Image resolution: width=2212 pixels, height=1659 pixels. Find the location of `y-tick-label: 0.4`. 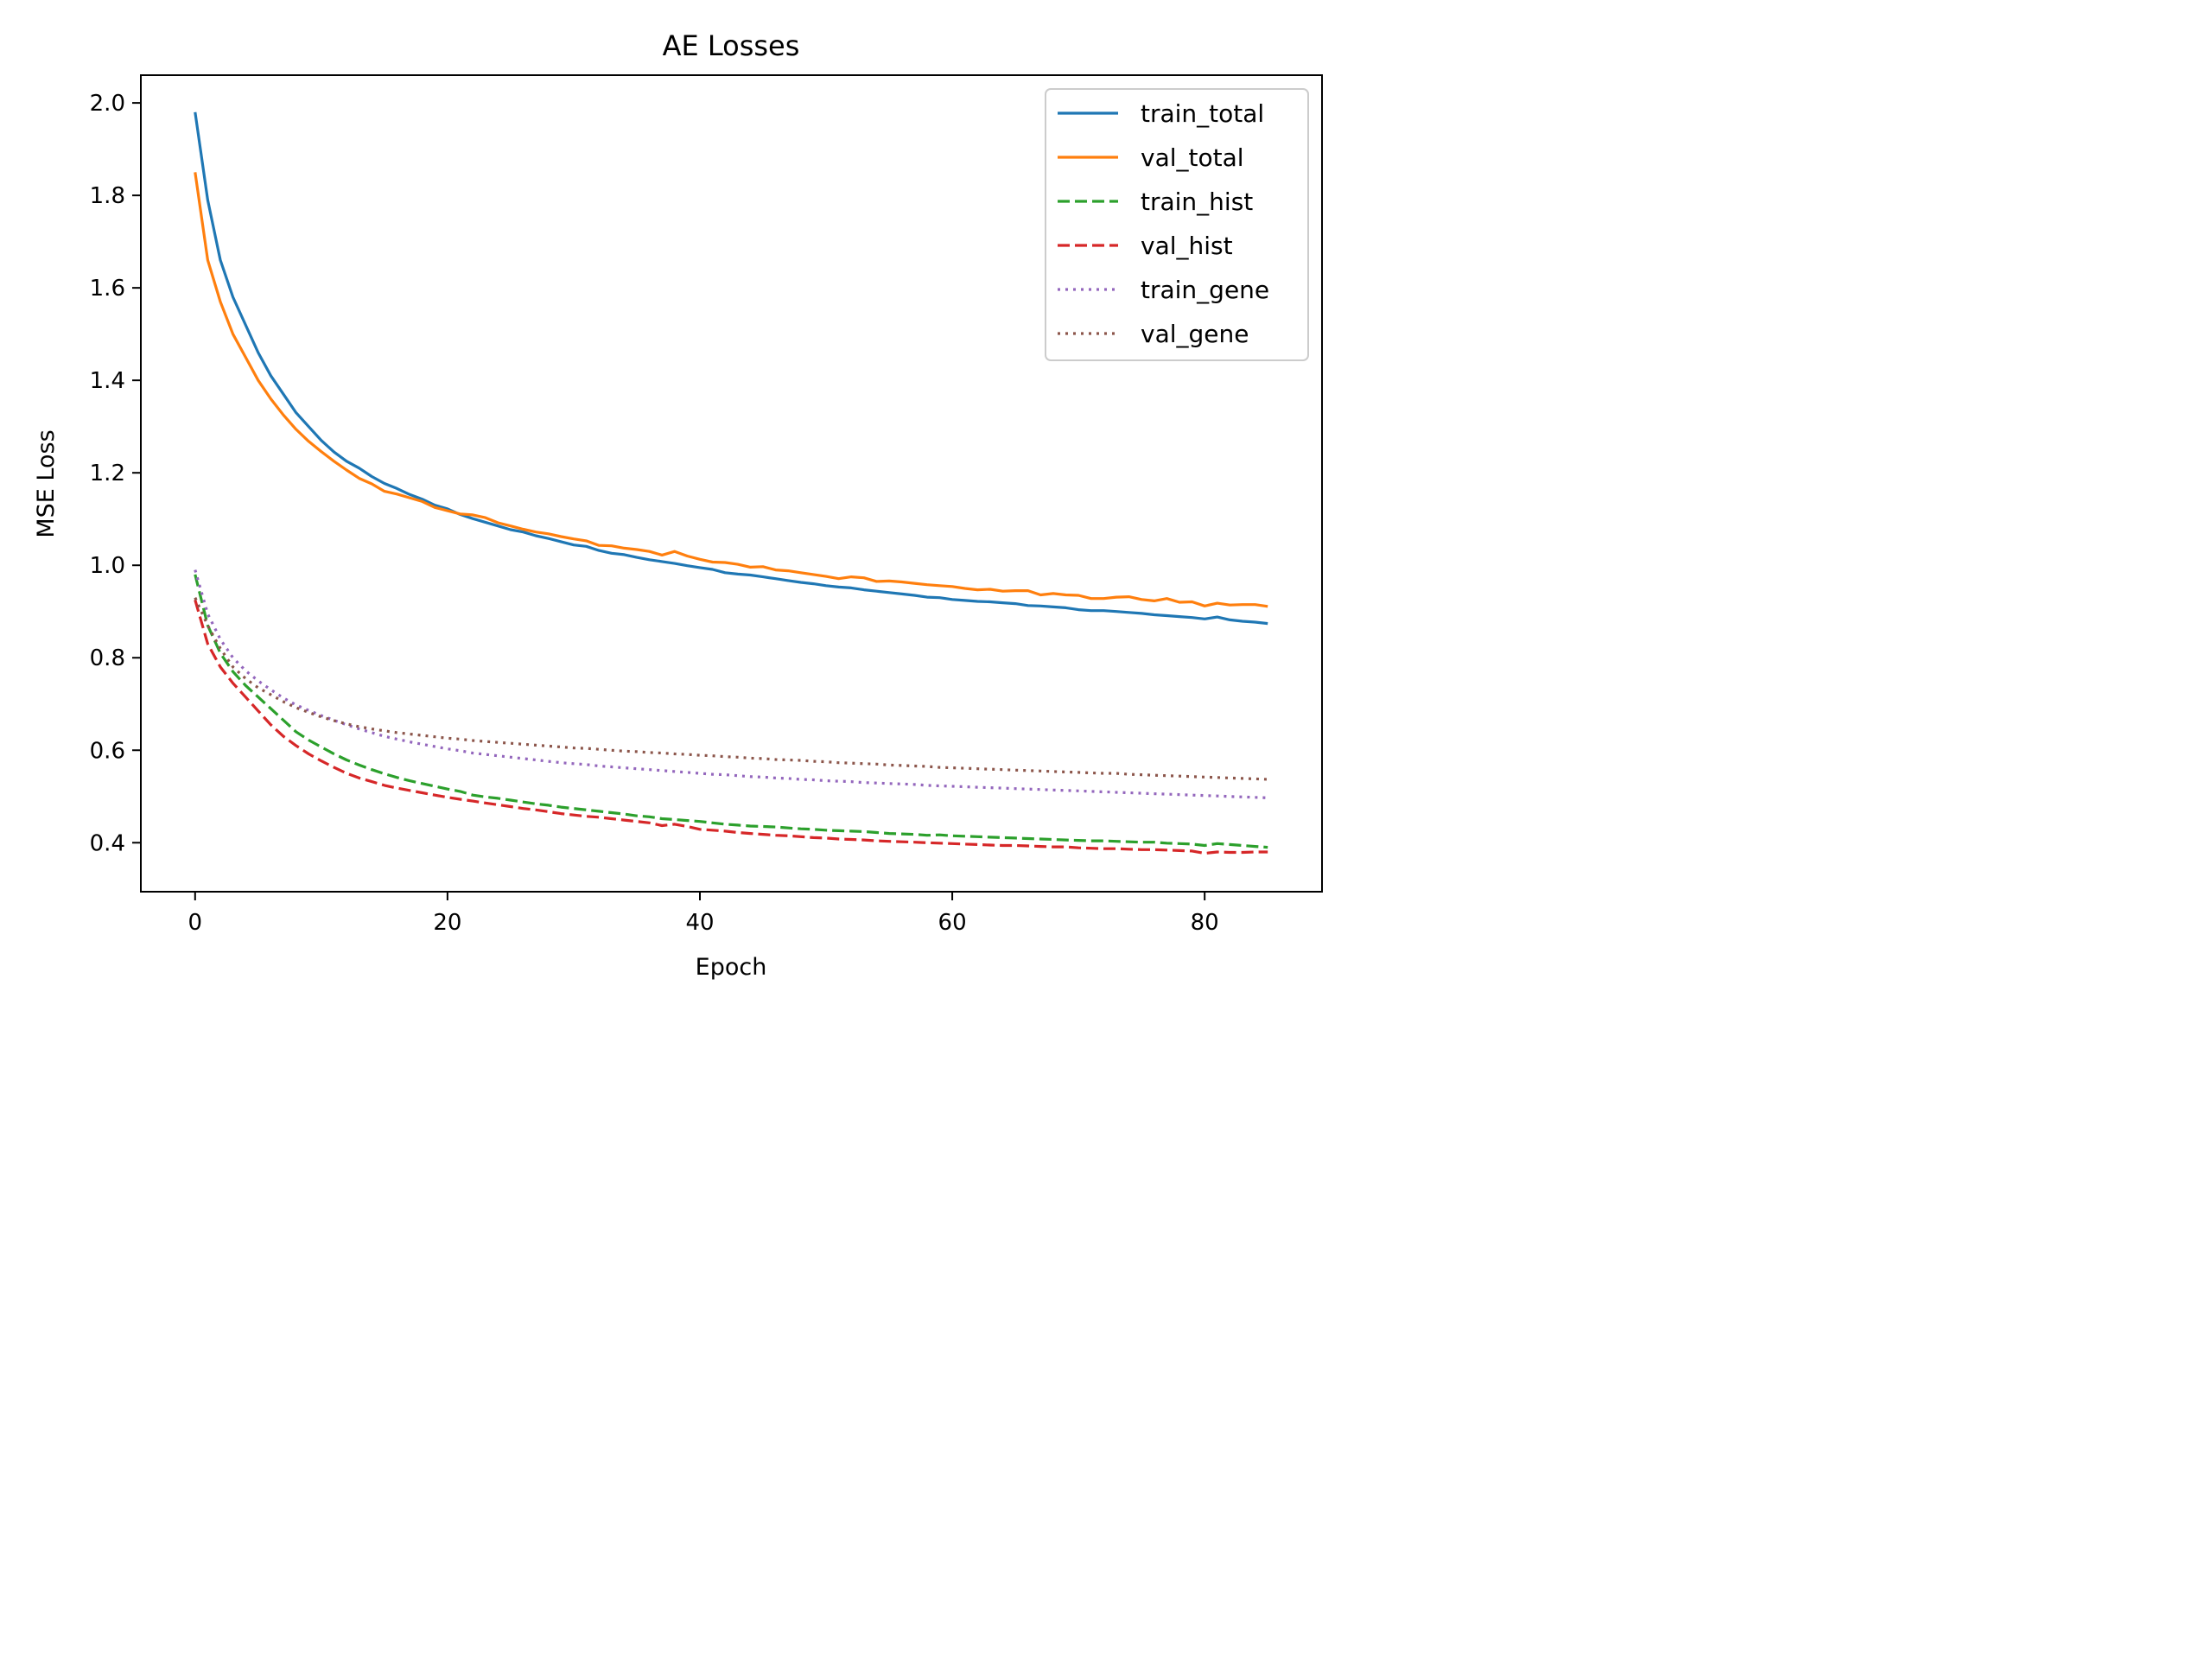

y-tick-label: 0.4 is located at coordinates (107, 843).